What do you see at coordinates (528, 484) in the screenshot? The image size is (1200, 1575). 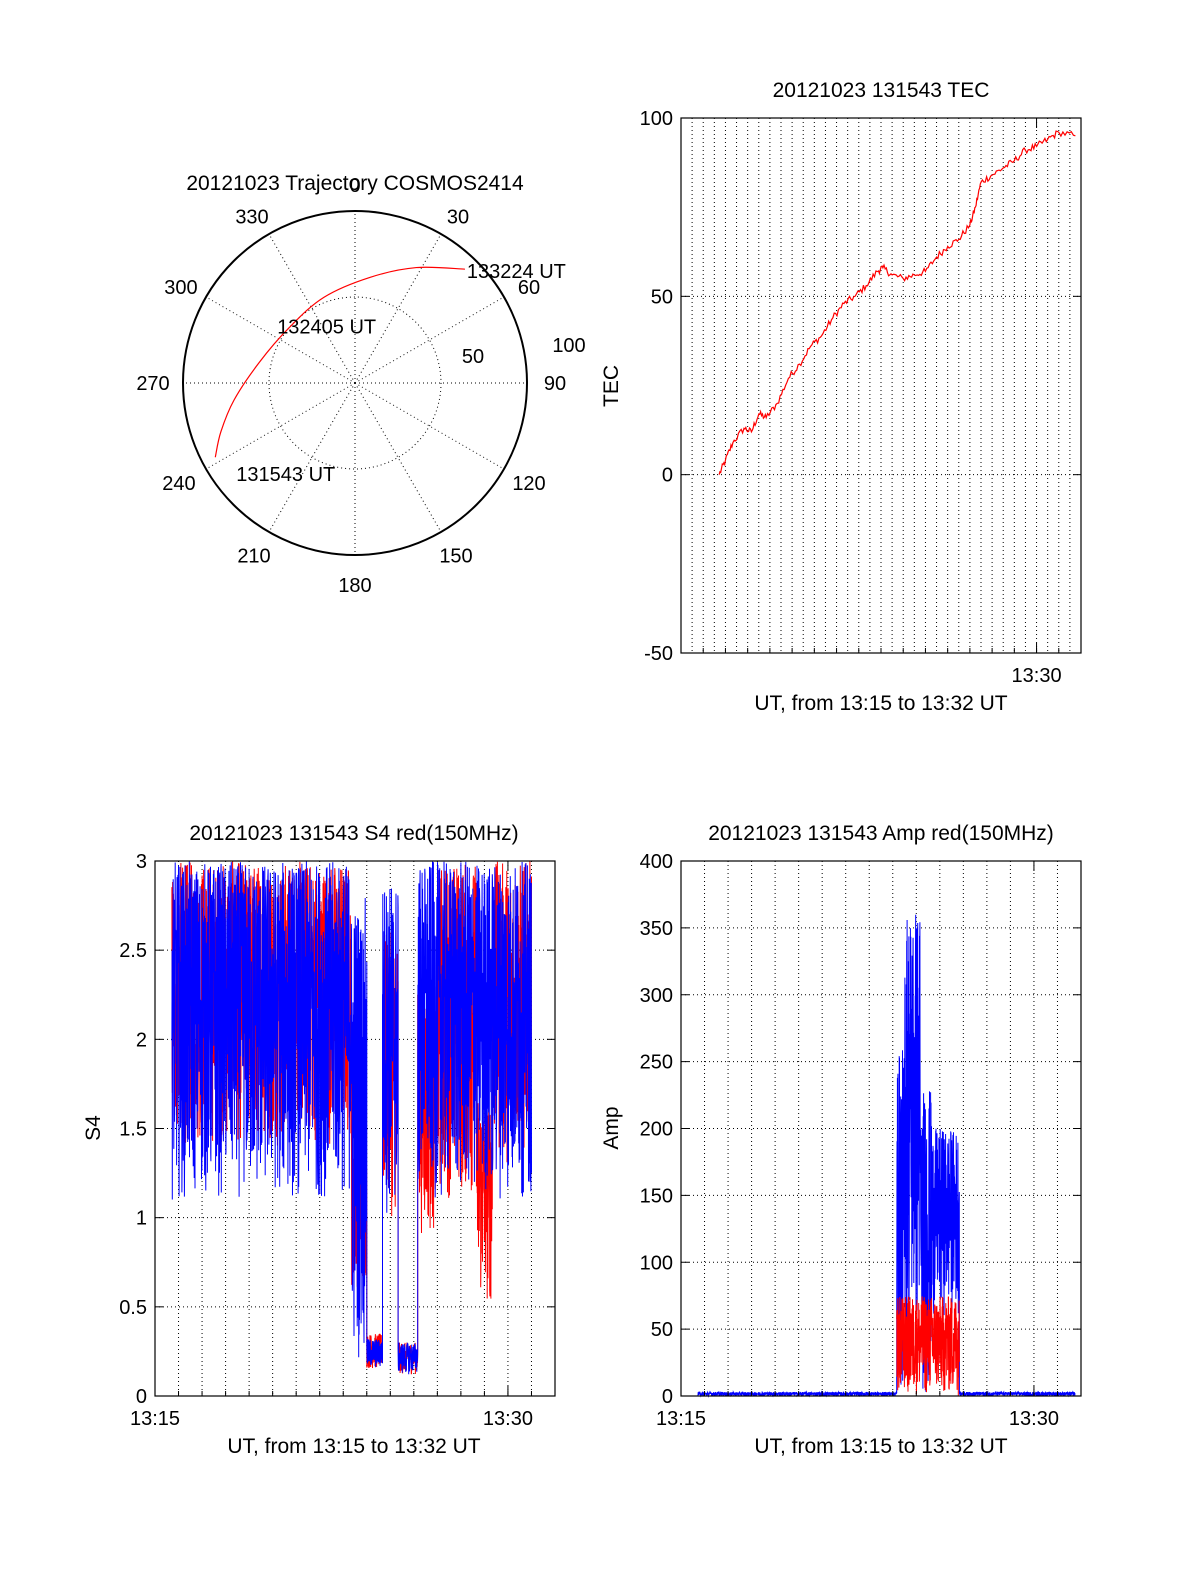 I see `polar-angle-label-120: 120` at bounding box center [528, 484].